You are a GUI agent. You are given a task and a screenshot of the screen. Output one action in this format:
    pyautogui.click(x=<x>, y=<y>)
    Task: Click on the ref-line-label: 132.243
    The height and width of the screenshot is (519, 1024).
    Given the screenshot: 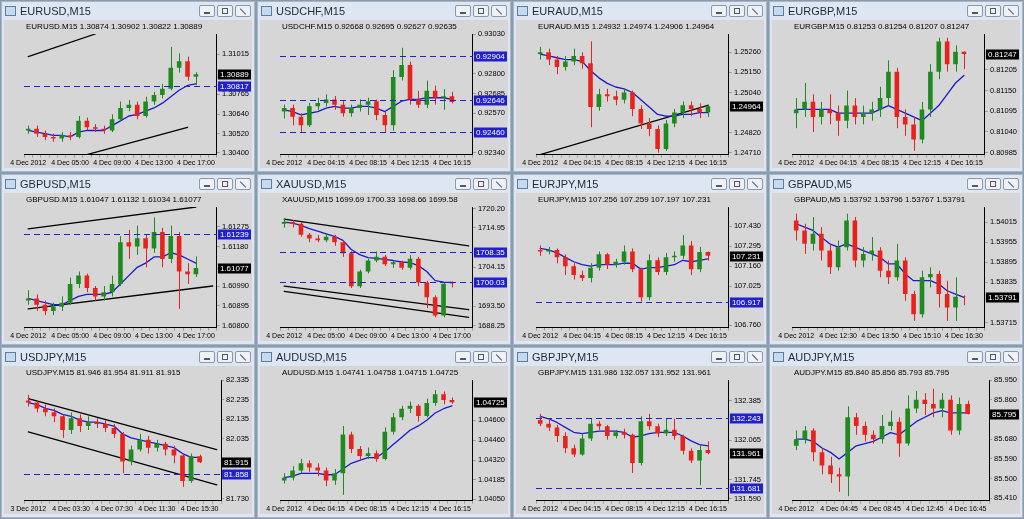 What is the action you would take?
    pyautogui.click(x=746, y=418)
    